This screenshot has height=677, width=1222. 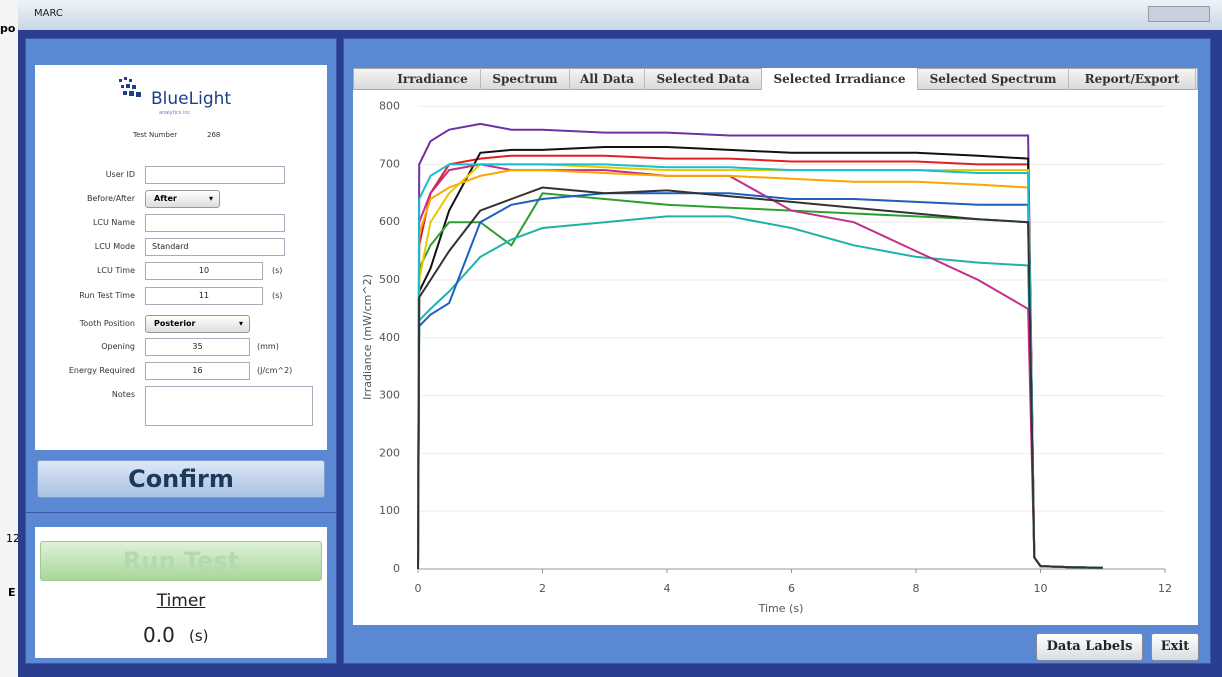 What do you see at coordinates (1179, 14) in the screenshot?
I see `window-controls` at bounding box center [1179, 14].